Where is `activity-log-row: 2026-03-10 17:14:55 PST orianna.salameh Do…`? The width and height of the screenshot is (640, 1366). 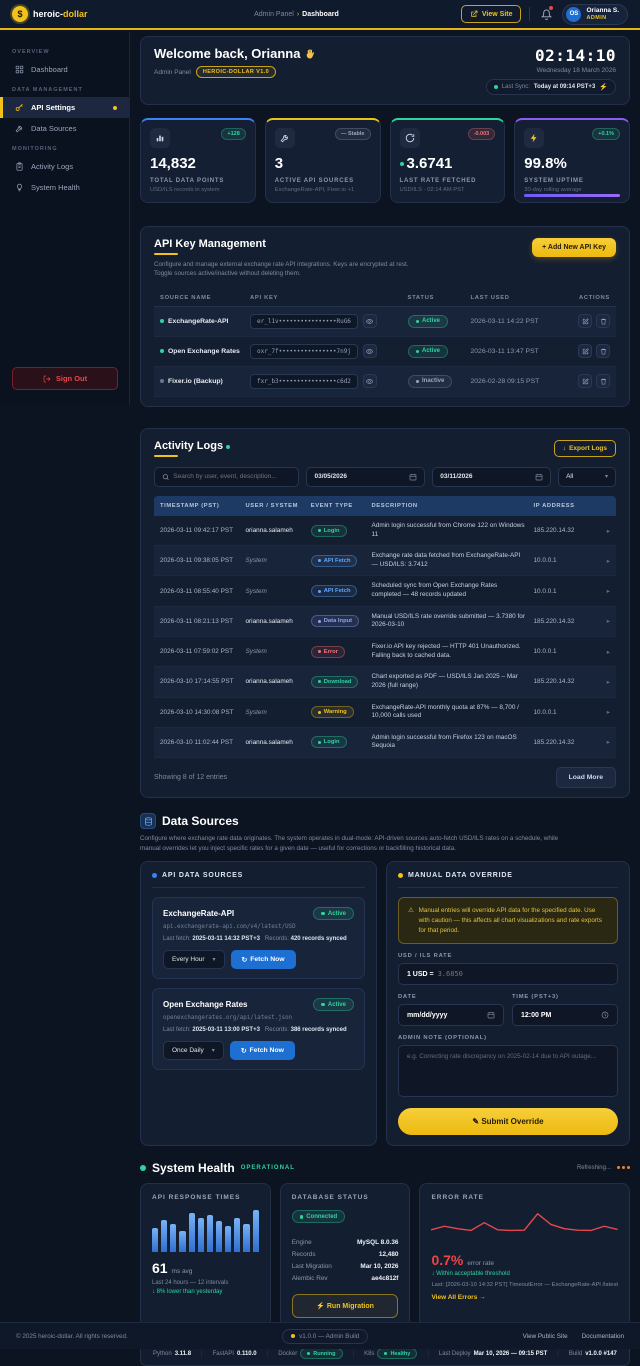
activity-log-row: 2026-03-10 17:14:55 PST orianna.salameh Do… is located at coordinates (385, 682).